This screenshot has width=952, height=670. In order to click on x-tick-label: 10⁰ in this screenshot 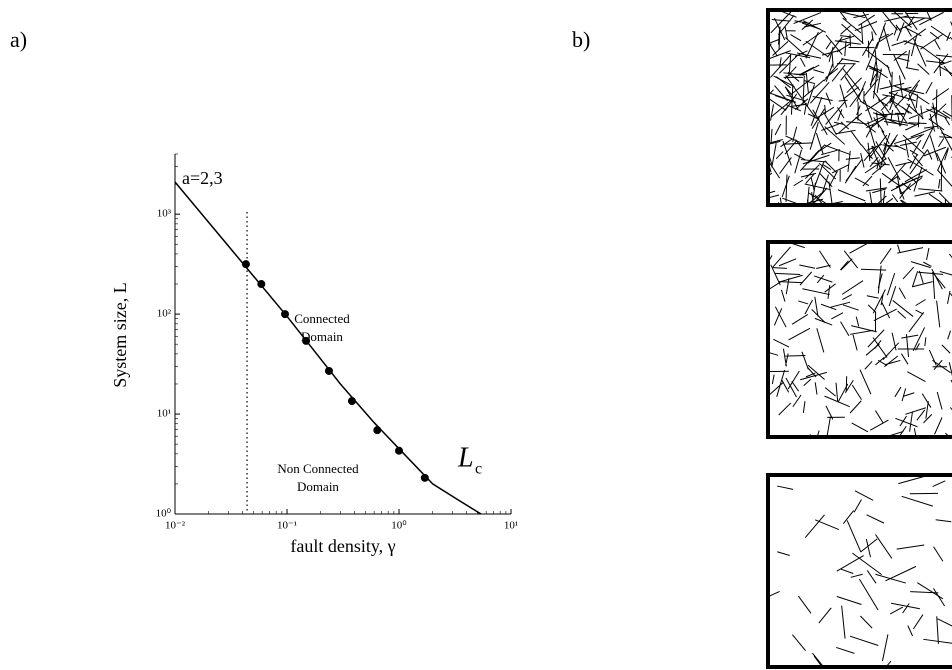, I will do `click(399, 526)`.